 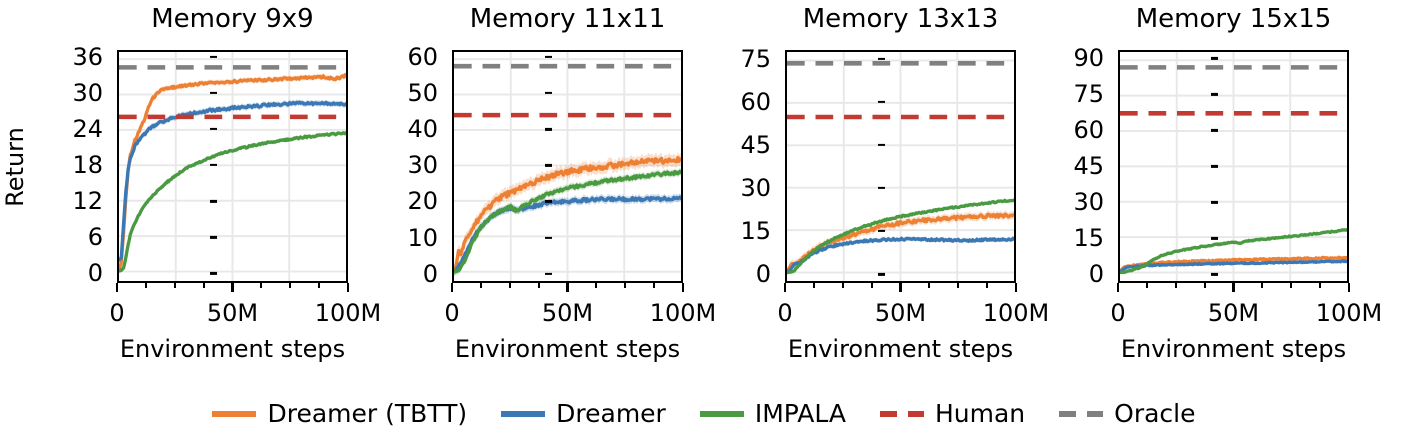 I want to click on legend-item-dreamer-tbtt-: Dreamer (TBTT), so click(x=339, y=414).